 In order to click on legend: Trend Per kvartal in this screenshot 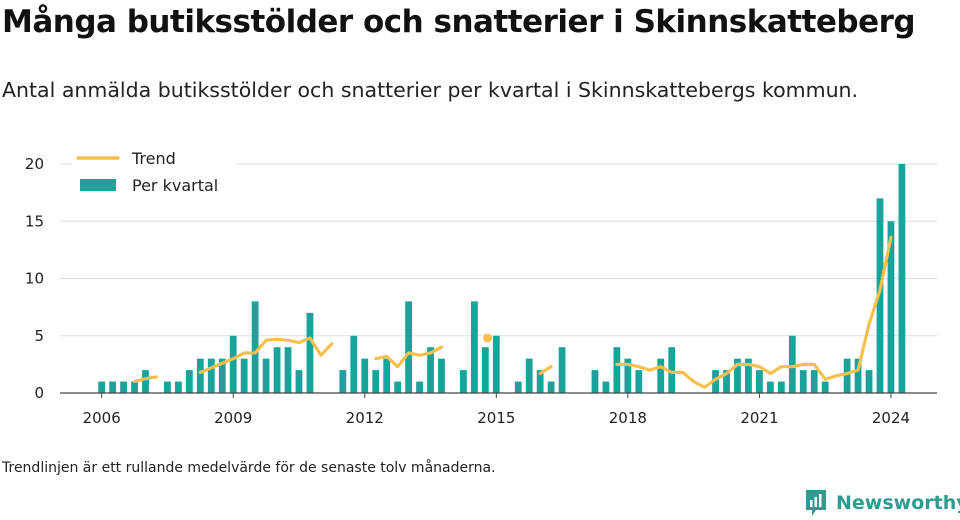, I will do `click(154, 177)`.